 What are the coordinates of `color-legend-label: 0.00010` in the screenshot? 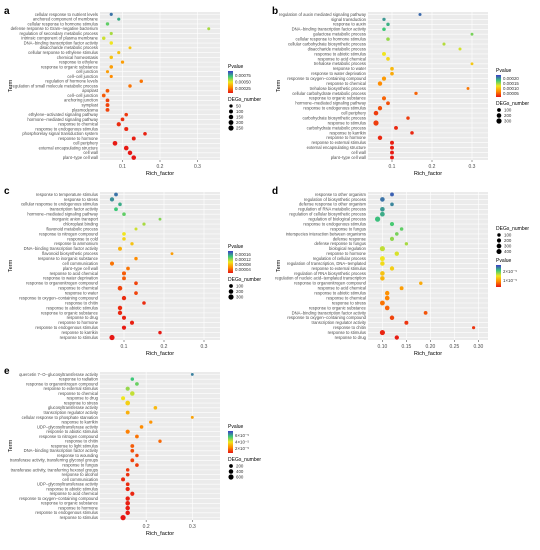 It's located at (511, 88).